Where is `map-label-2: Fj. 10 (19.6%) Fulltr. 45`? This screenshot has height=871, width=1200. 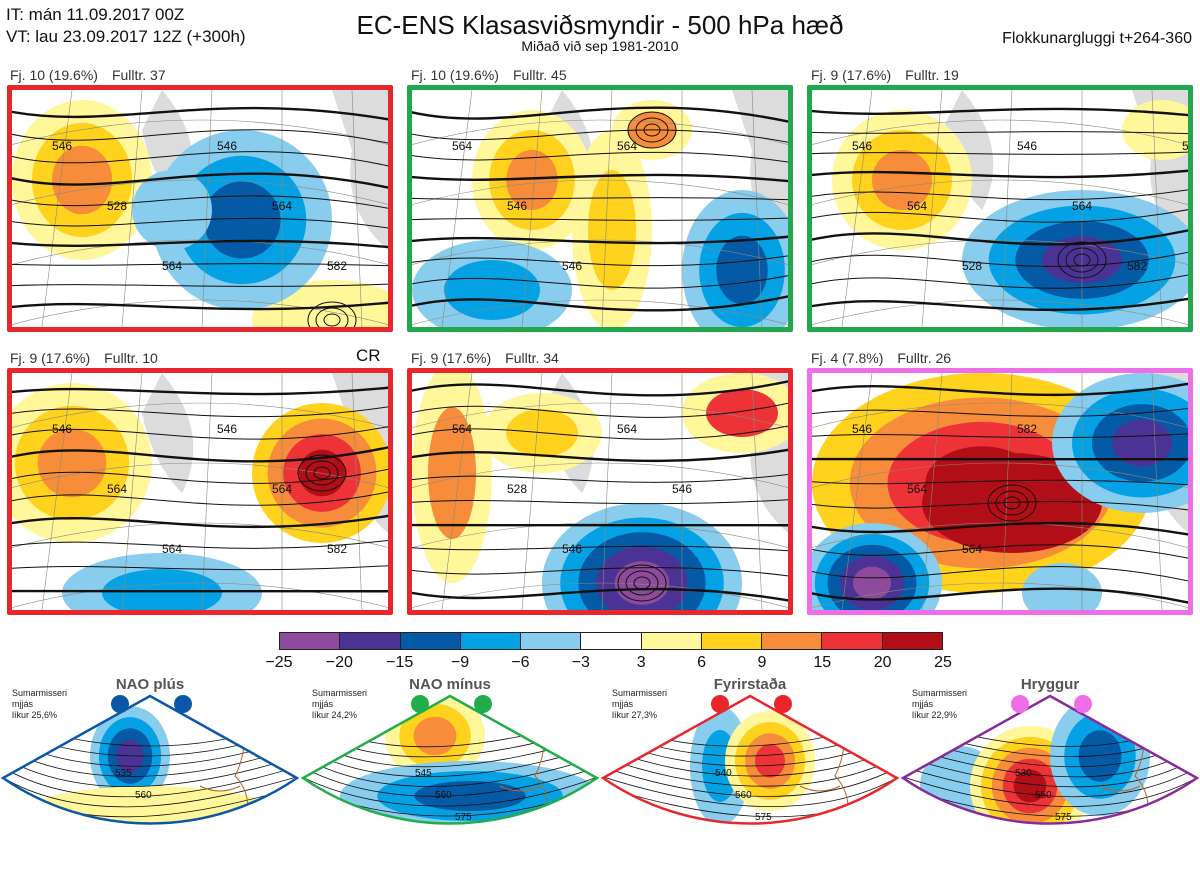 map-label-2: Fj. 10 (19.6%) Fulltr. 45 is located at coordinates (496, 75).